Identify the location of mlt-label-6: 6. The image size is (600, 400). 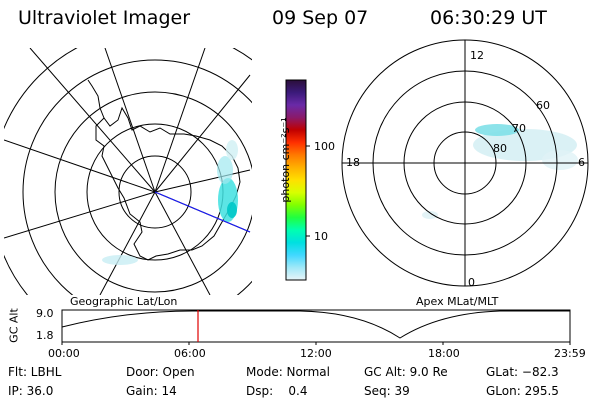
(581, 162).